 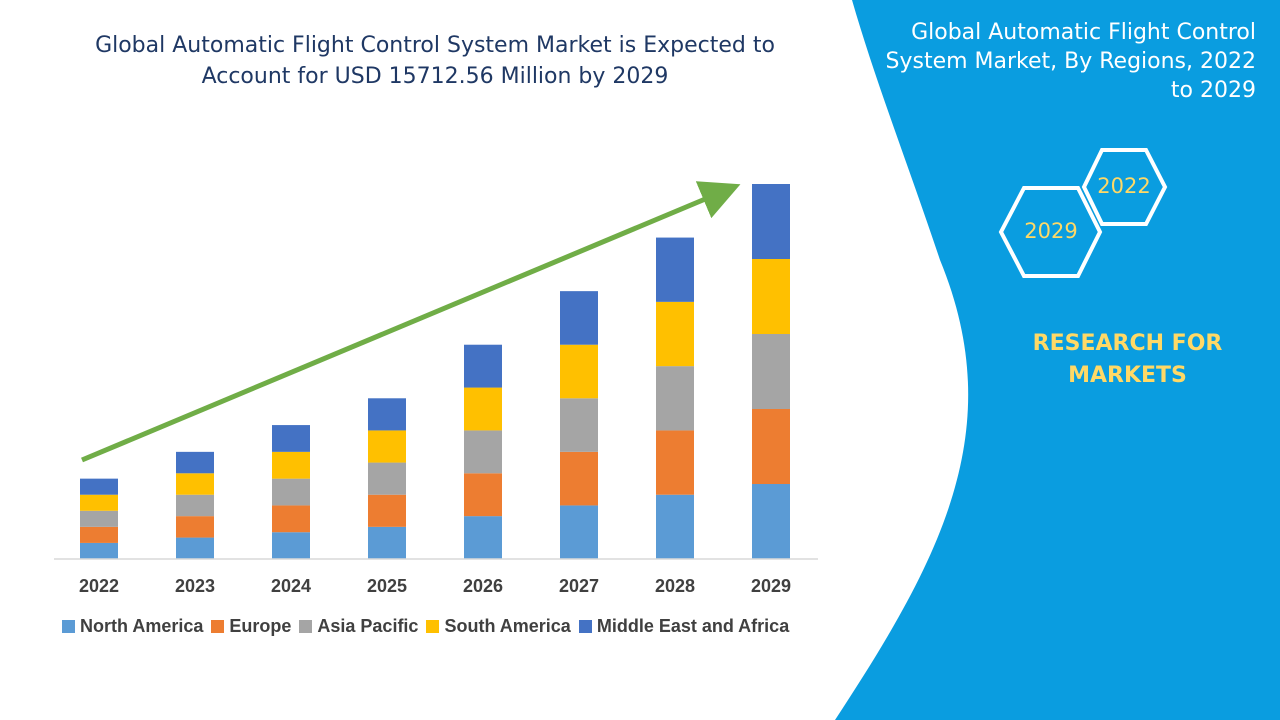 I want to click on legend-label: Middle East and Africa, so click(x=693, y=626).